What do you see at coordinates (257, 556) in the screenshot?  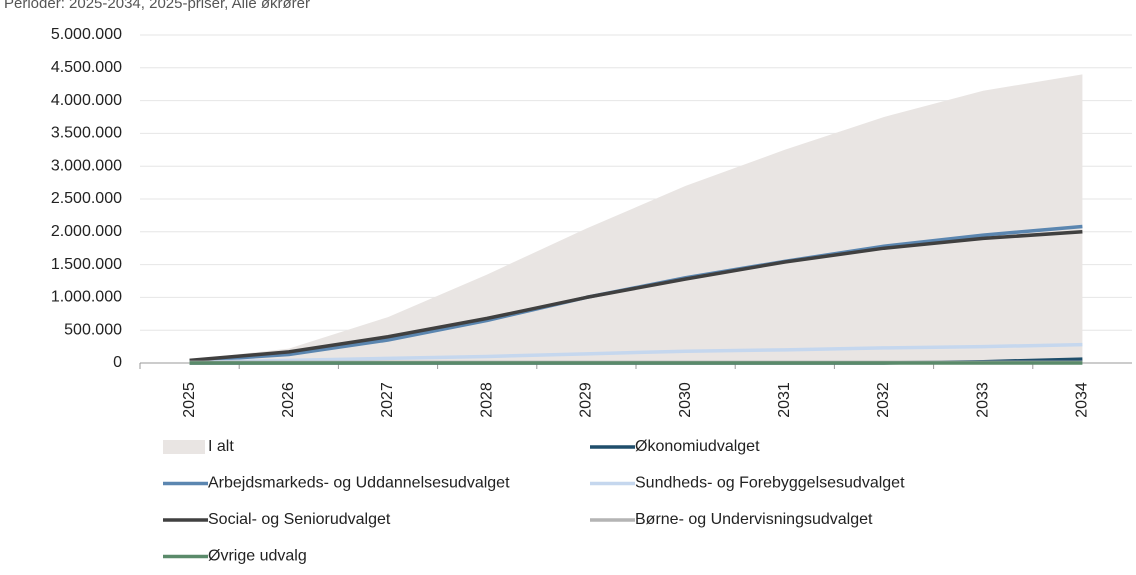 I see `legend-label: Øvrige udvalg` at bounding box center [257, 556].